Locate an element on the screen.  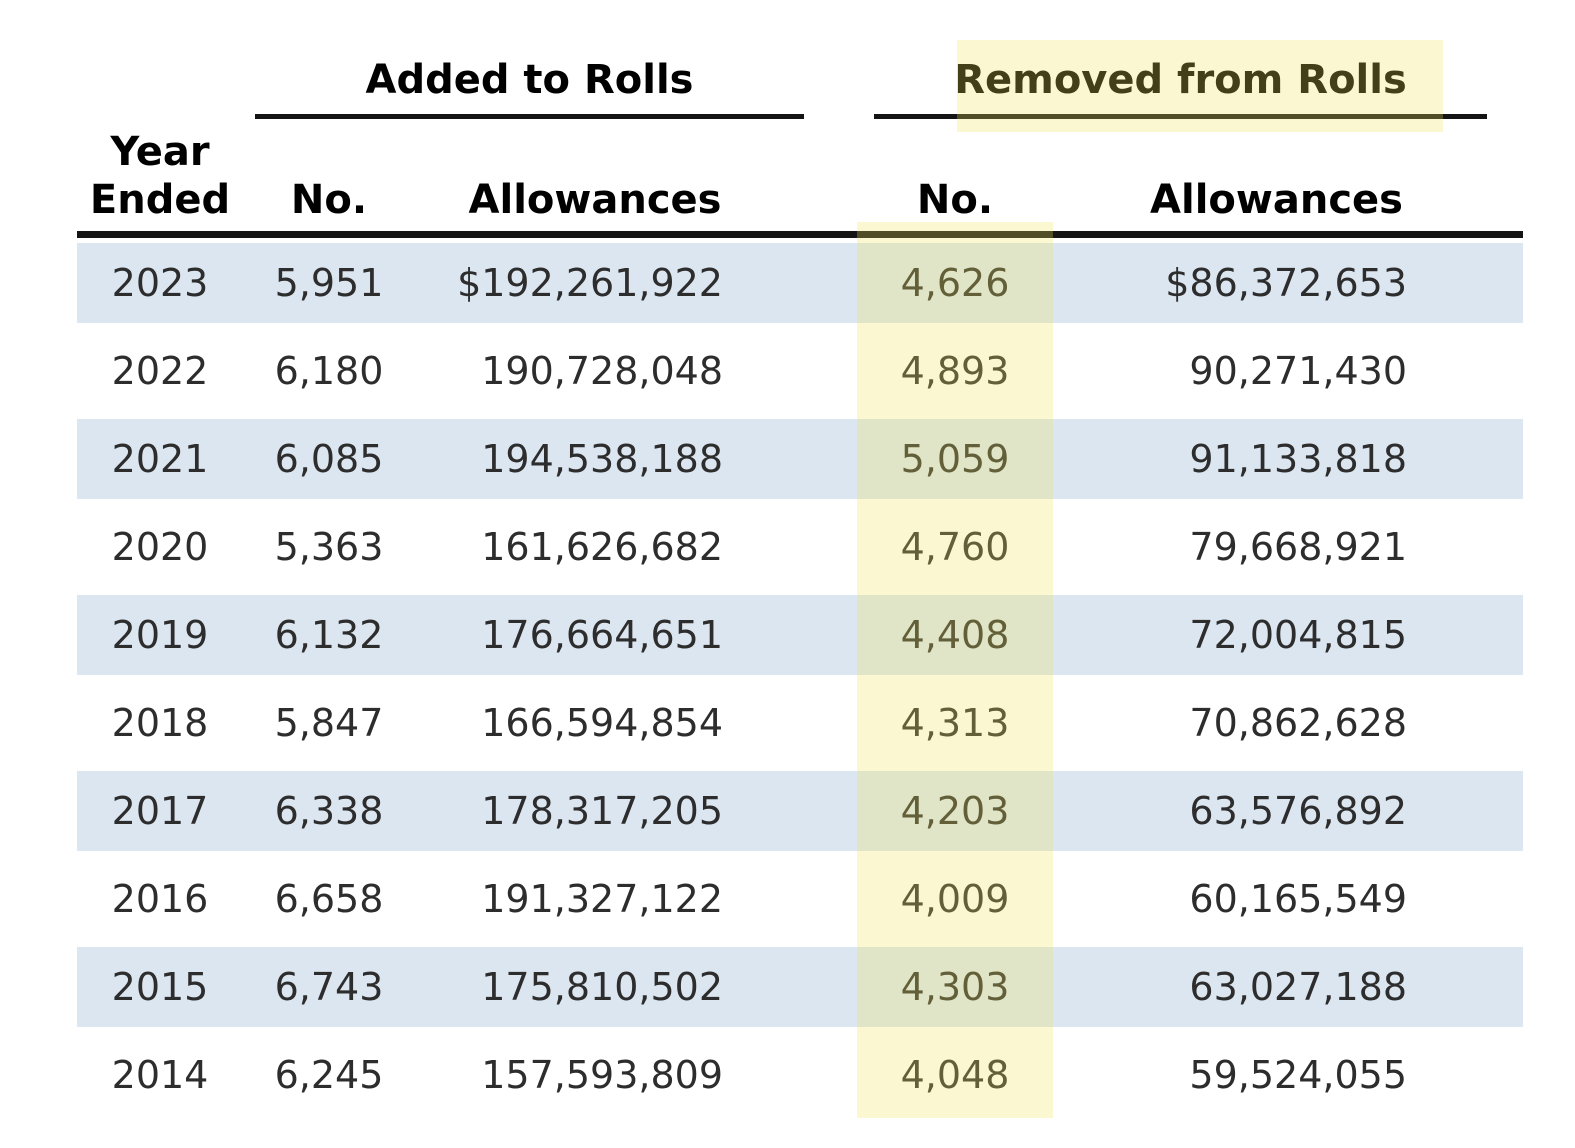
year-ended-line2: Ended is located at coordinates (160, 200).